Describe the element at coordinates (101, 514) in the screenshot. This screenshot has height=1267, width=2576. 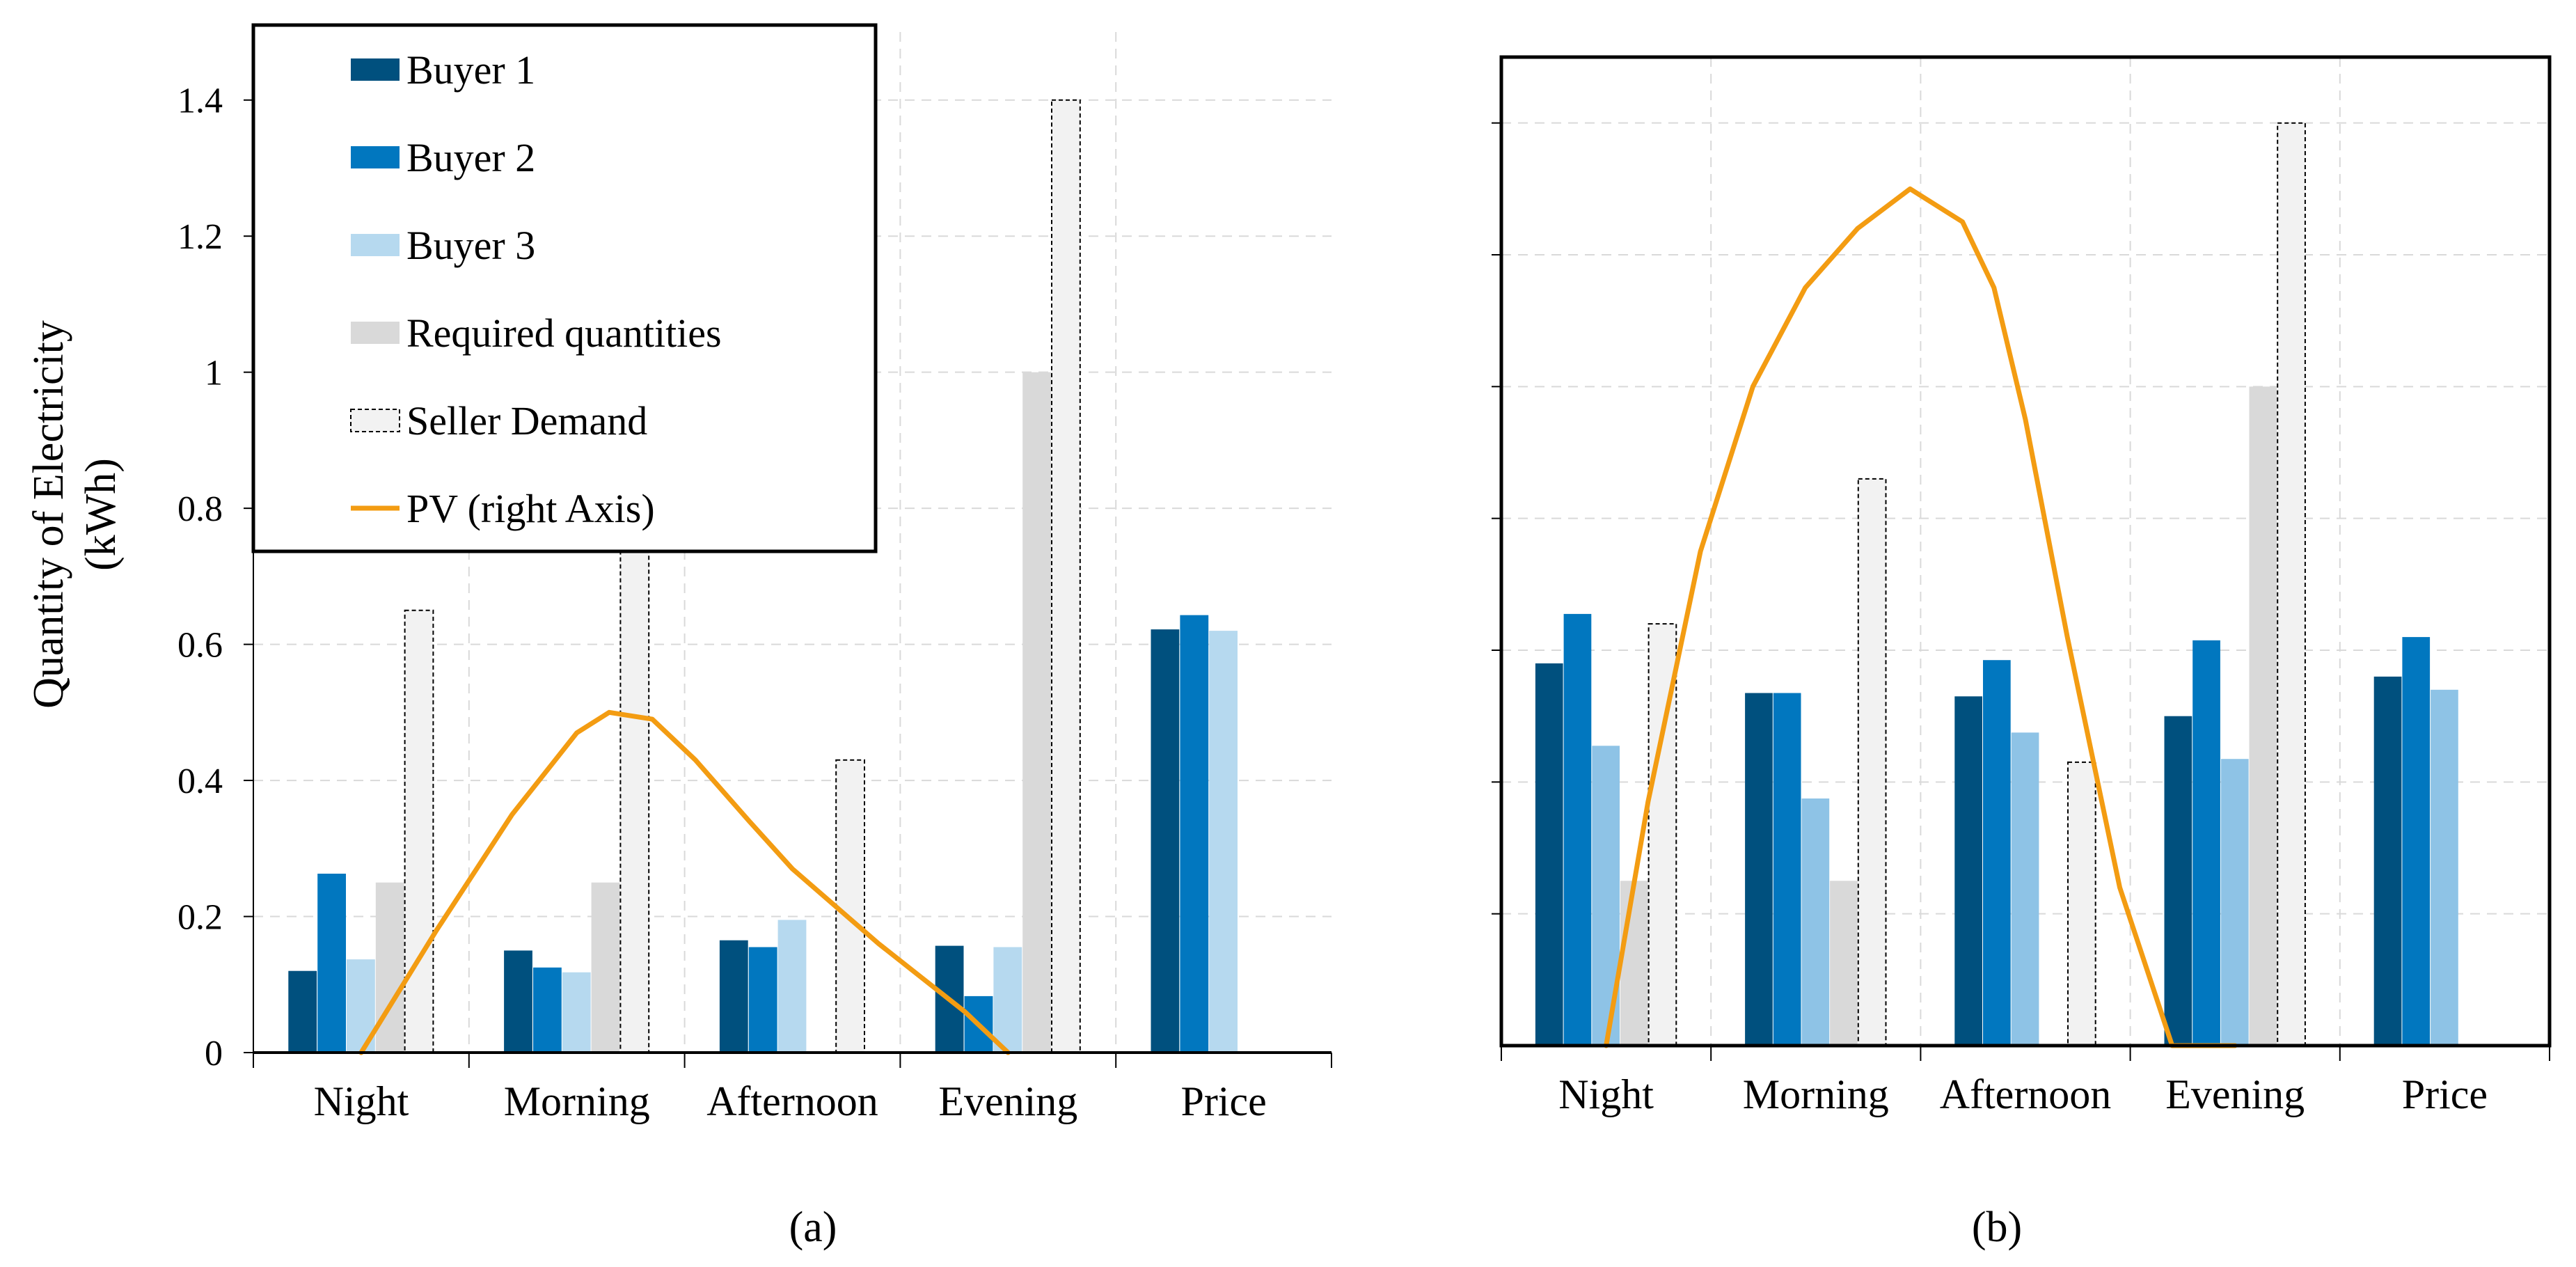
I see `y-axis-title-unit: (kWh)` at that location.